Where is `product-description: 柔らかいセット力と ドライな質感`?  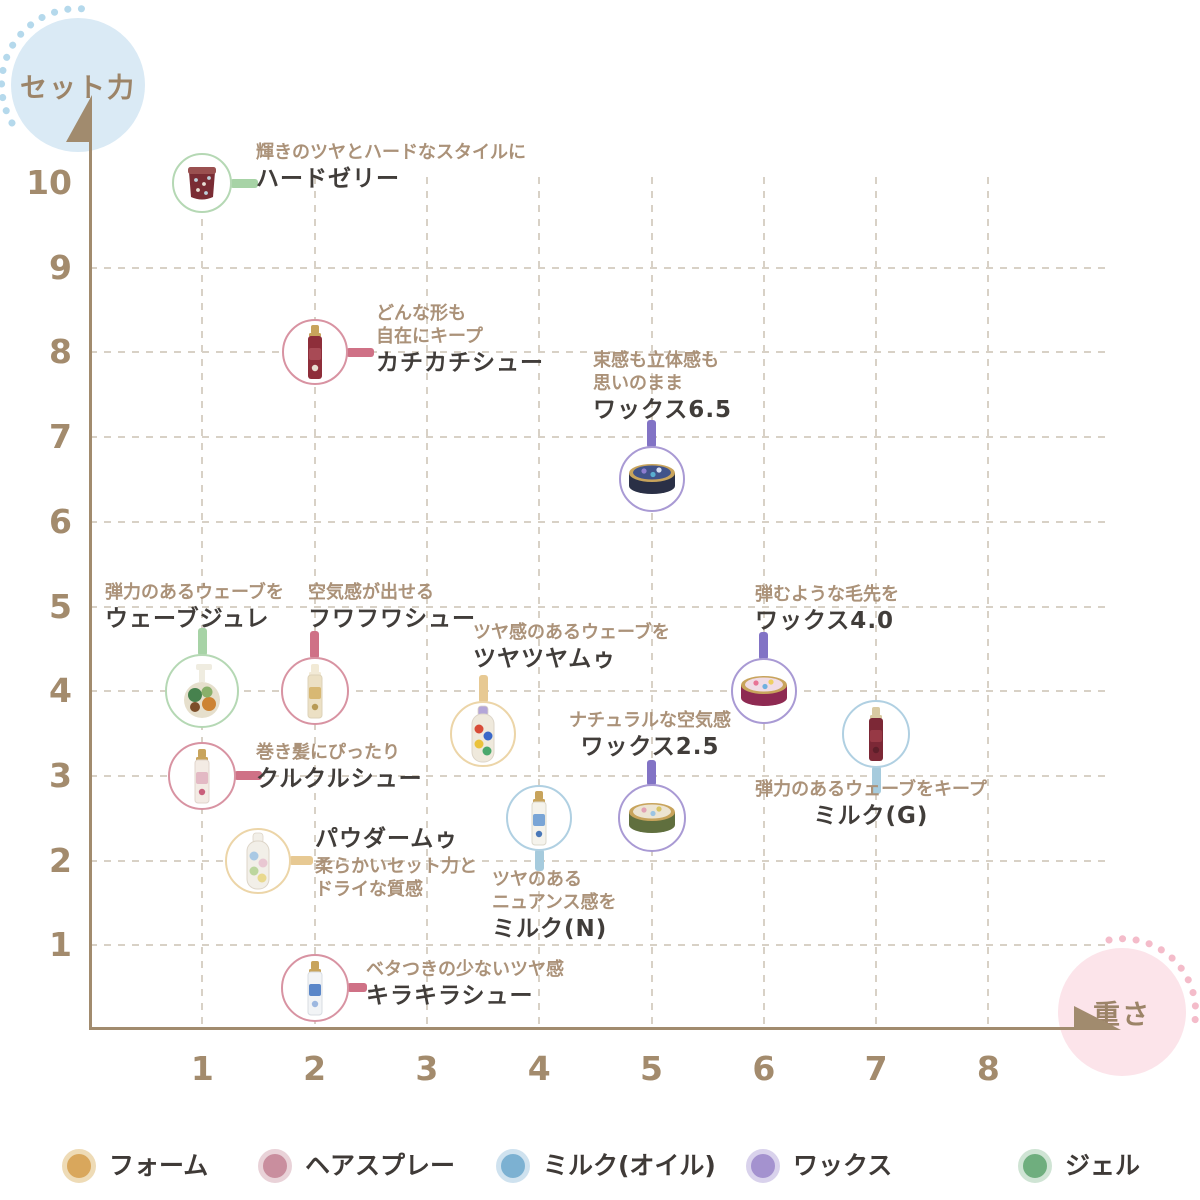 product-description: 柔らかいセット力と ドライな質感 is located at coordinates (396, 878).